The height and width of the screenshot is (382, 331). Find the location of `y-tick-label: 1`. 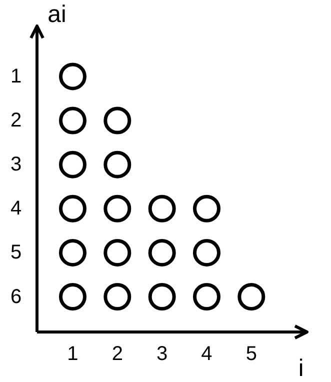

y-tick-label: 1 is located at coordinates (16, 76).